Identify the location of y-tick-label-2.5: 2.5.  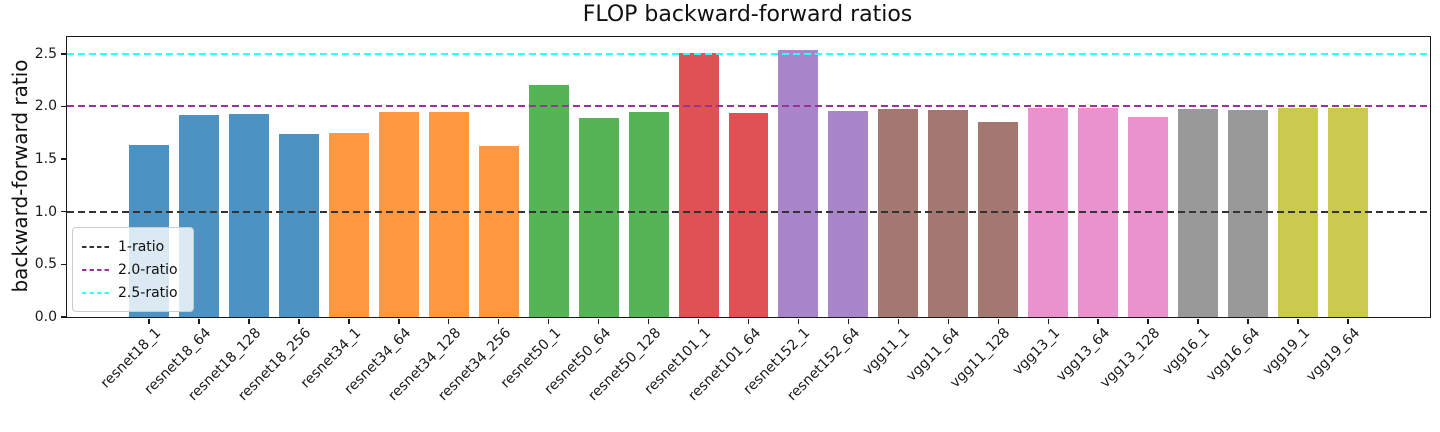
(45, 53).